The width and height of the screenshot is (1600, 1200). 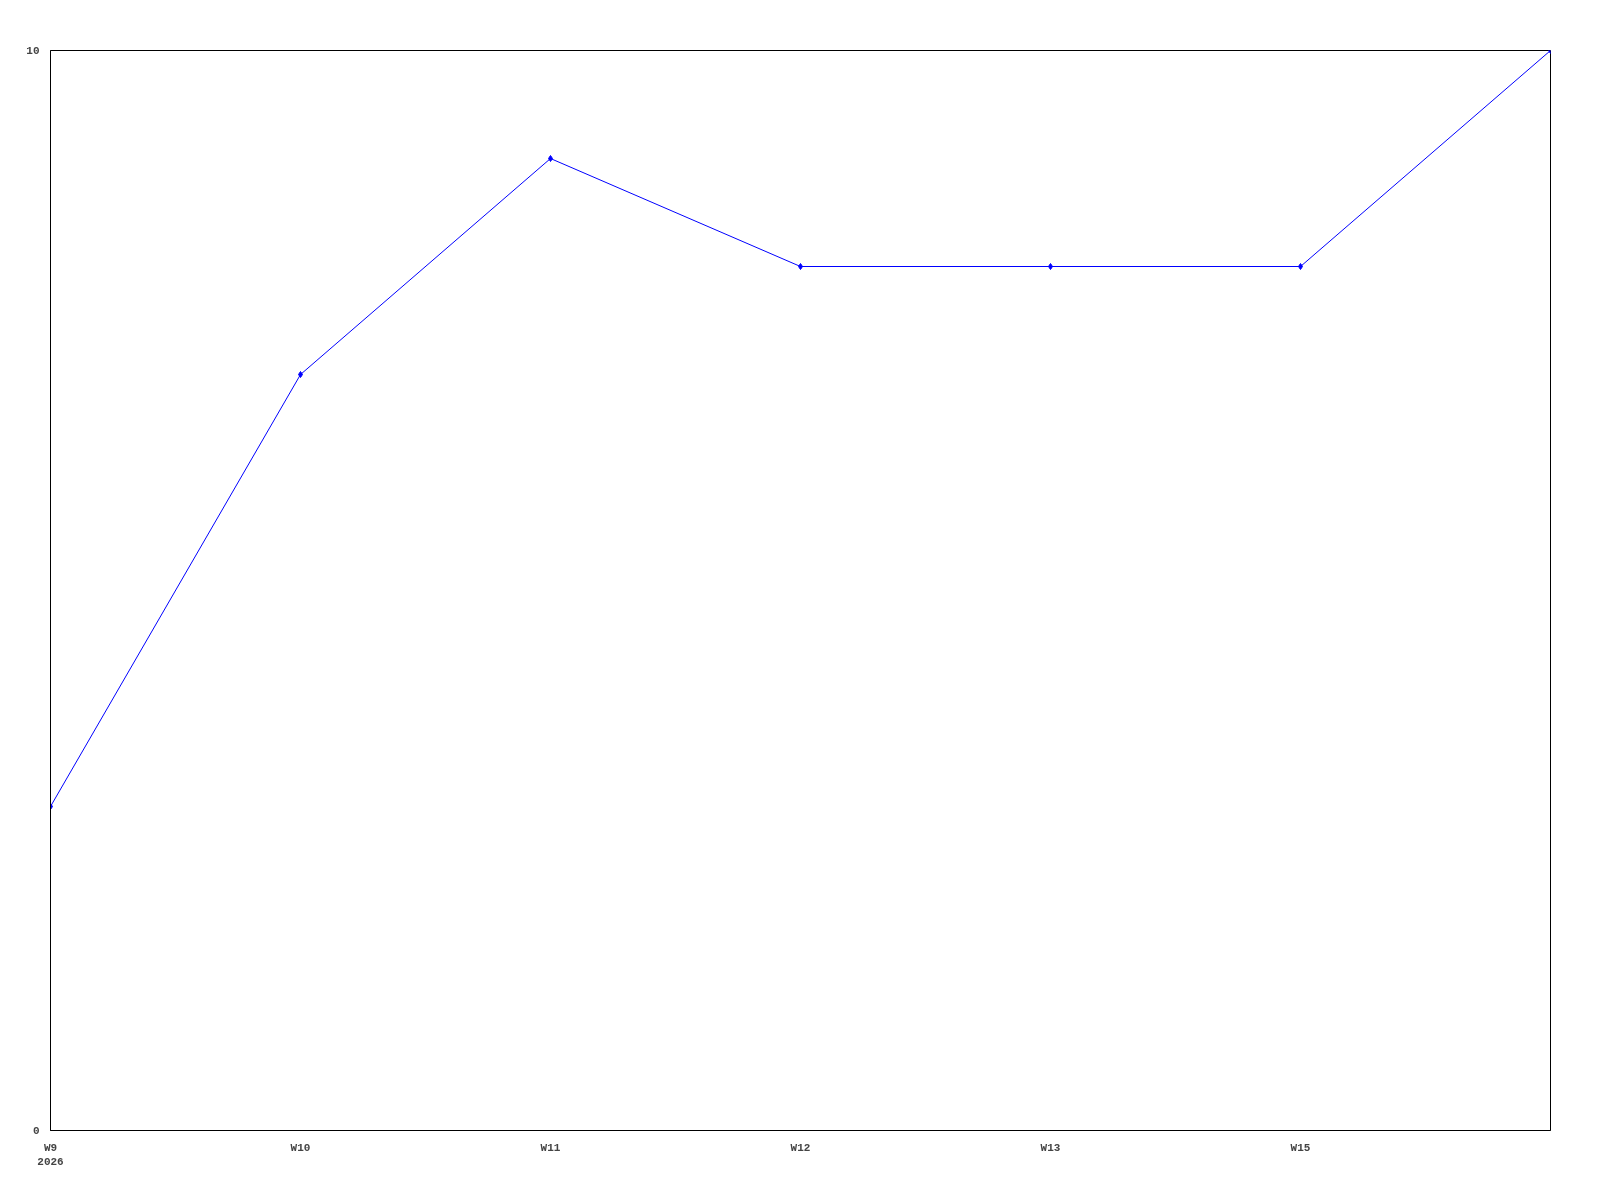 I want to click on x-tick-label: W15, so click(x=1300, y=1147).